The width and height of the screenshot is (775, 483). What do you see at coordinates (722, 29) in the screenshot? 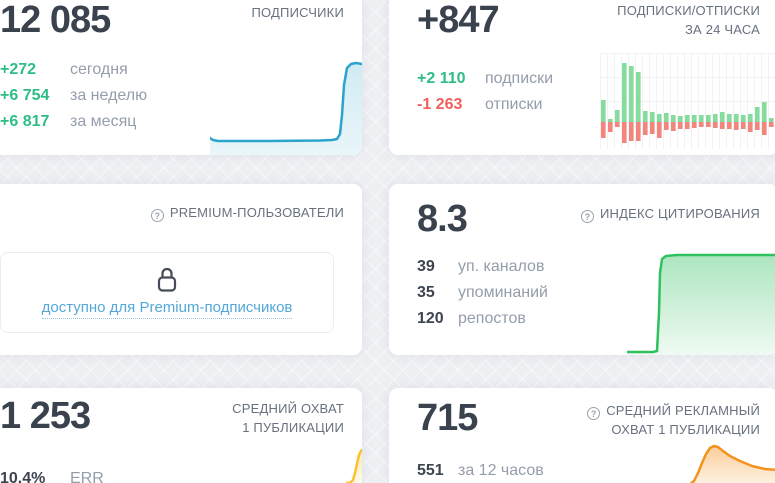
I see `title-line: ЗА 24 ЧАСА` at bounding box center [722, 29].